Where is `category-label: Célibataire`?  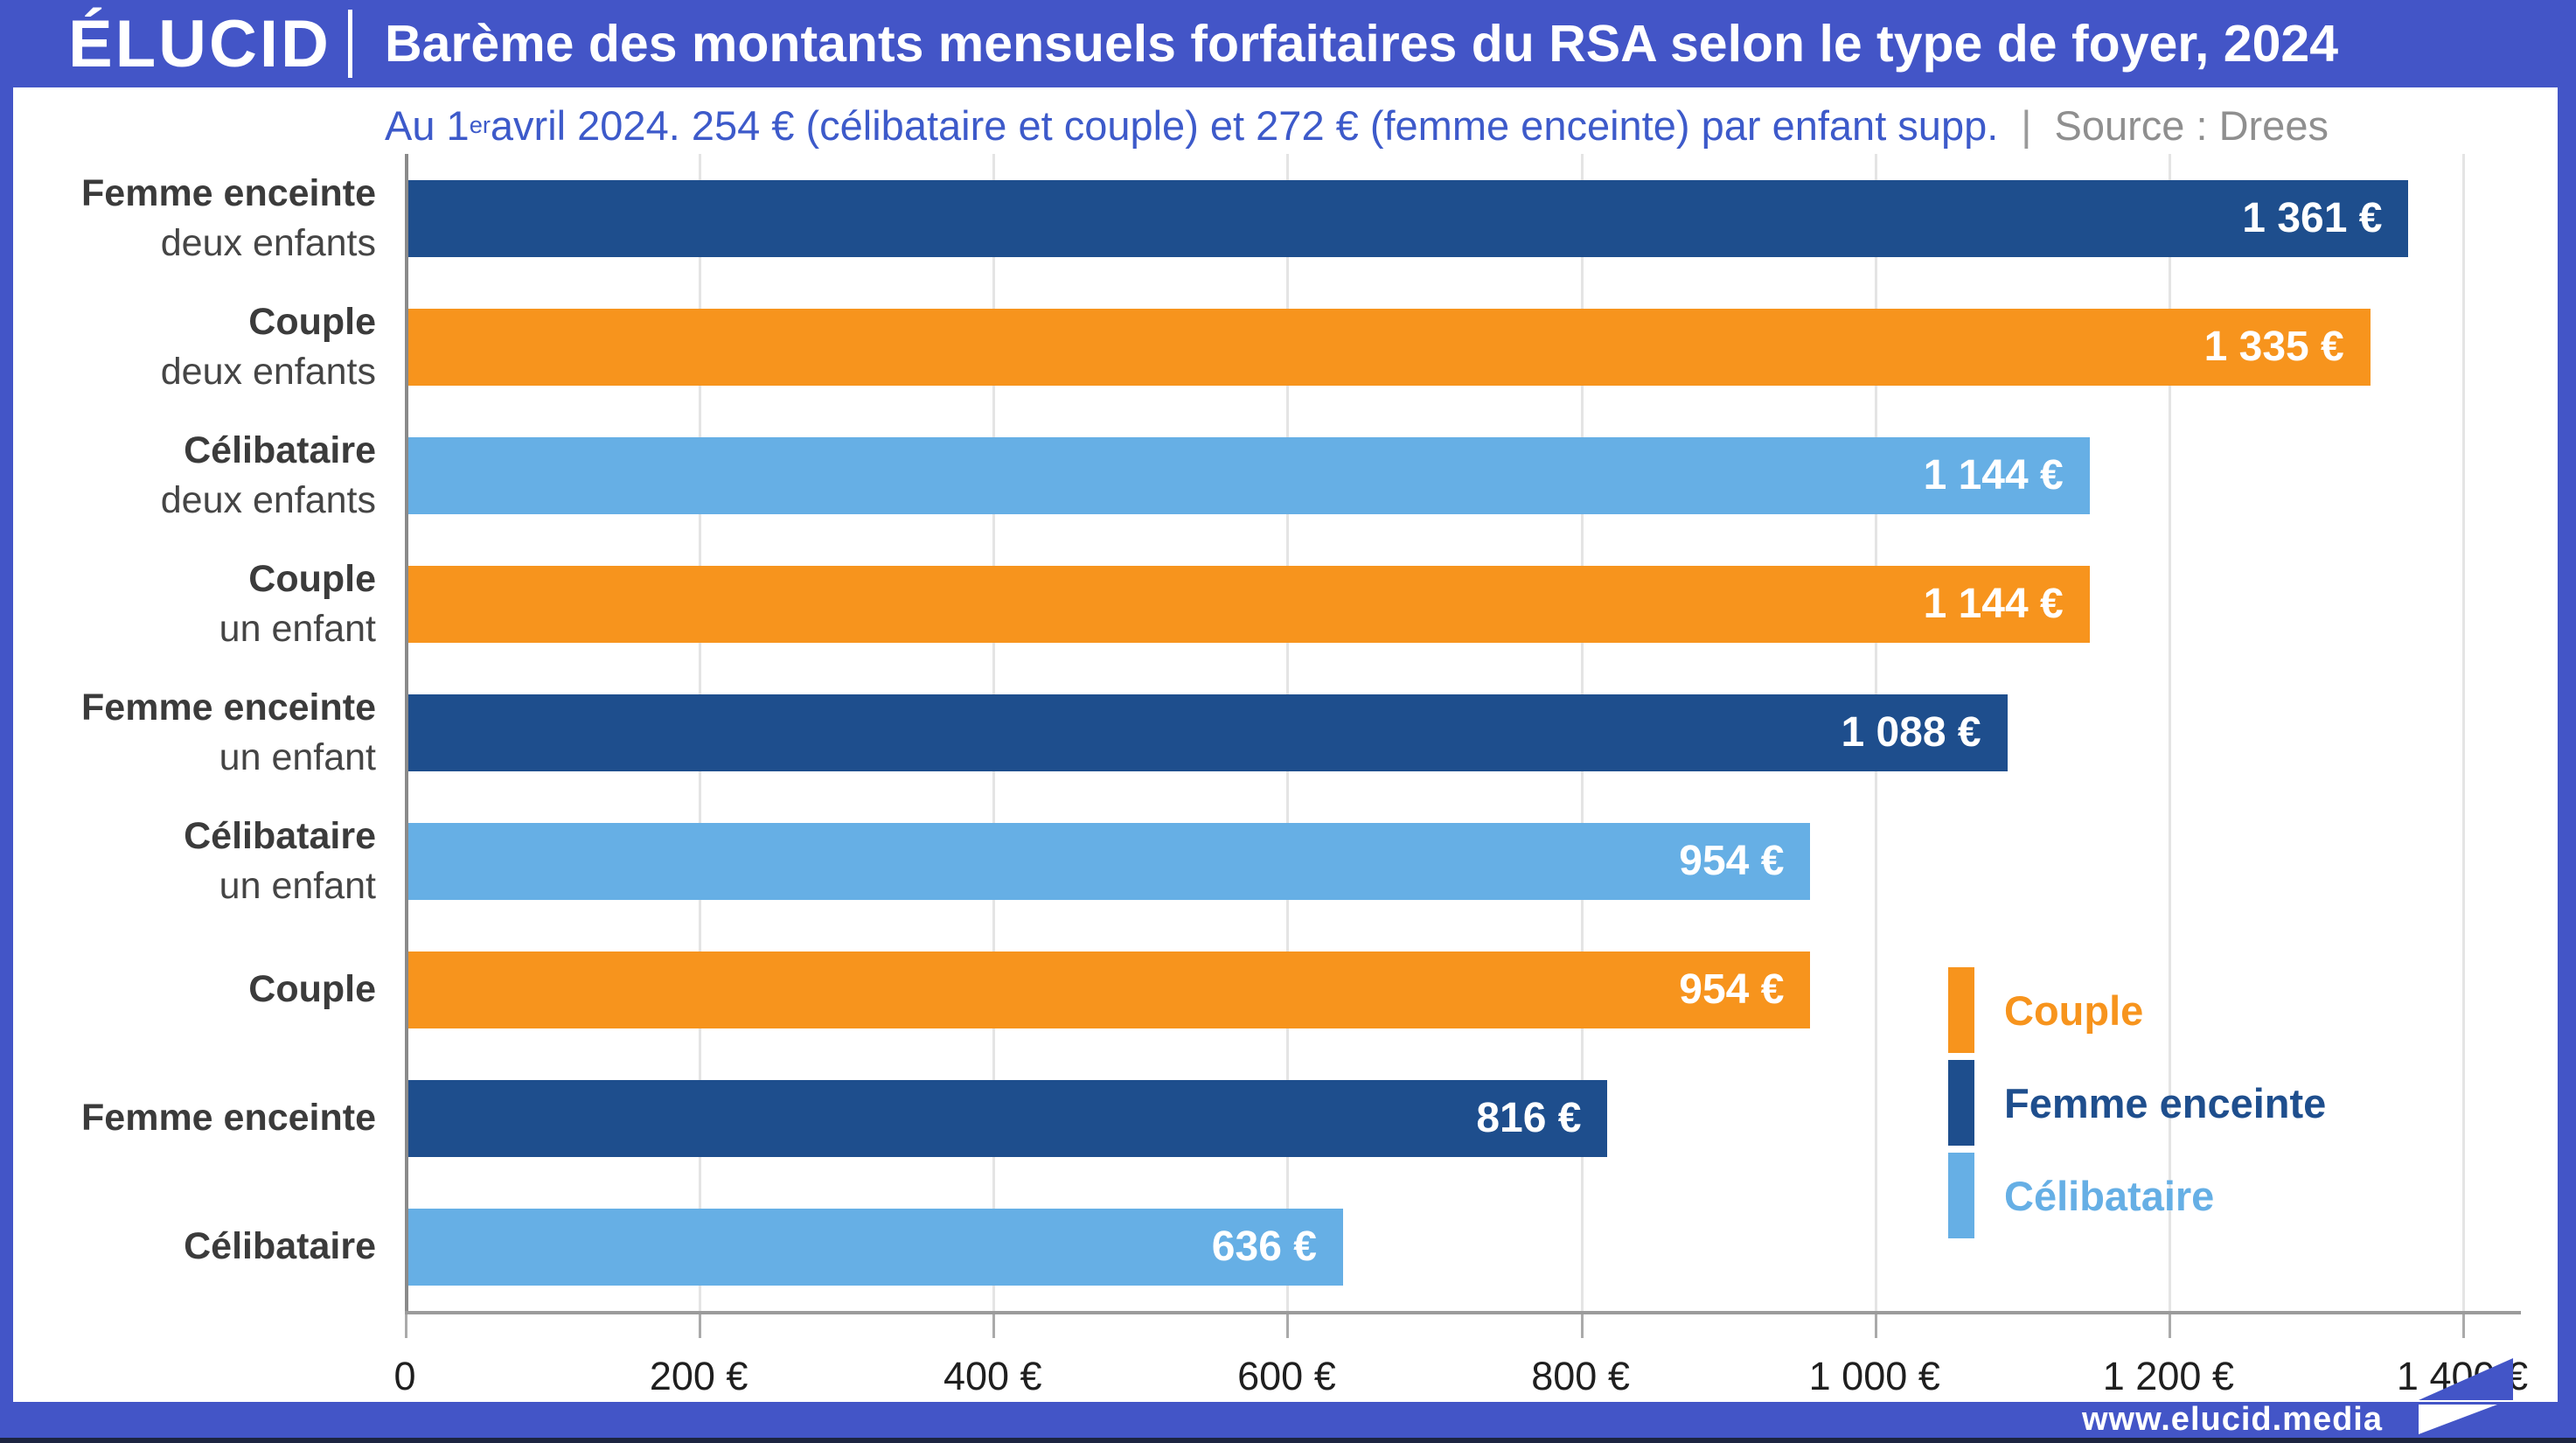 category-label: Célibataire is located at coordinates (203, 1246).